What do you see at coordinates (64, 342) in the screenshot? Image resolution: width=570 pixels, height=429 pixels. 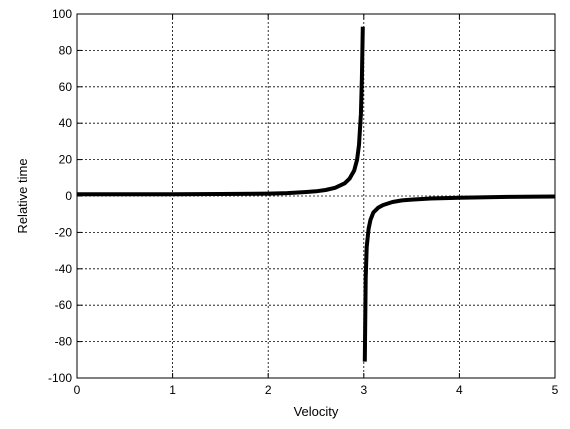 I see `y-tick-label: -80` at bounding box center [64, 342].